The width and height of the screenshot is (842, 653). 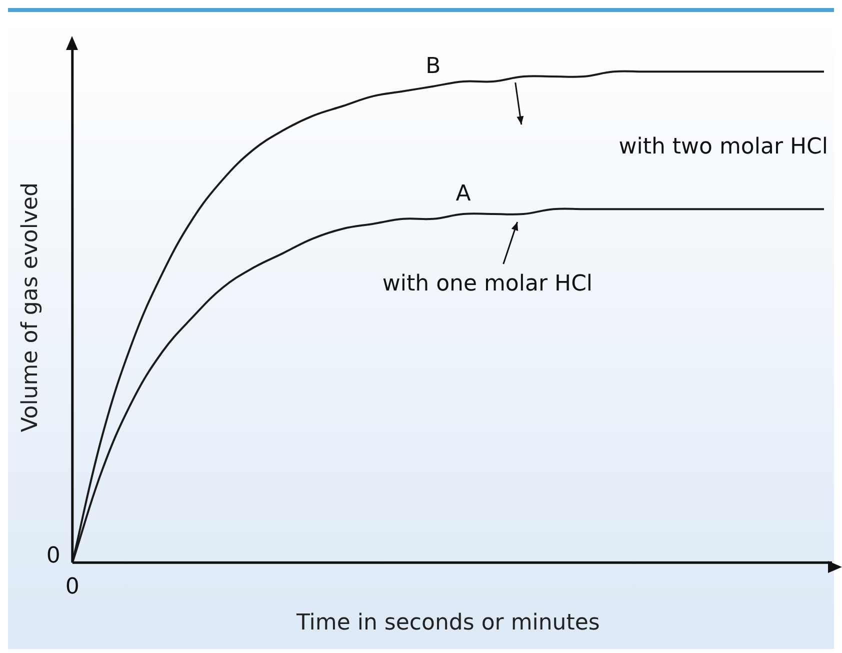 What do you see at coordinates (30, 307) in the screenshot?
I see `y-axis-title: Volume of gas evolved` at bounding box center [30, 307].